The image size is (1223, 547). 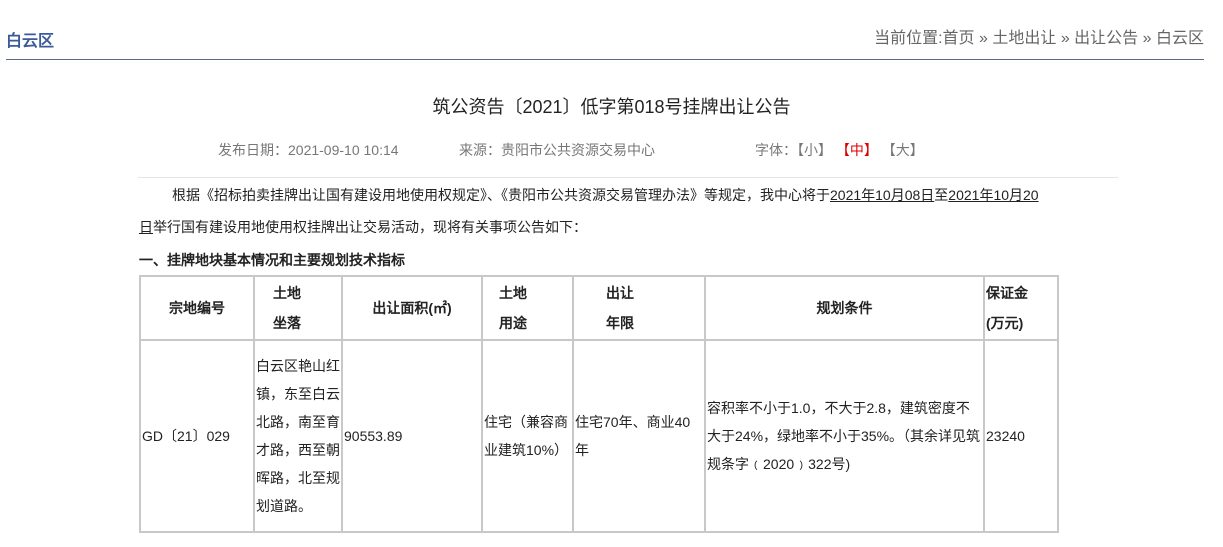 What do you see at coordinates (527, 308) in the screenshot?
I see `header-use: 土地 用途` at bounding box center [527, 308].